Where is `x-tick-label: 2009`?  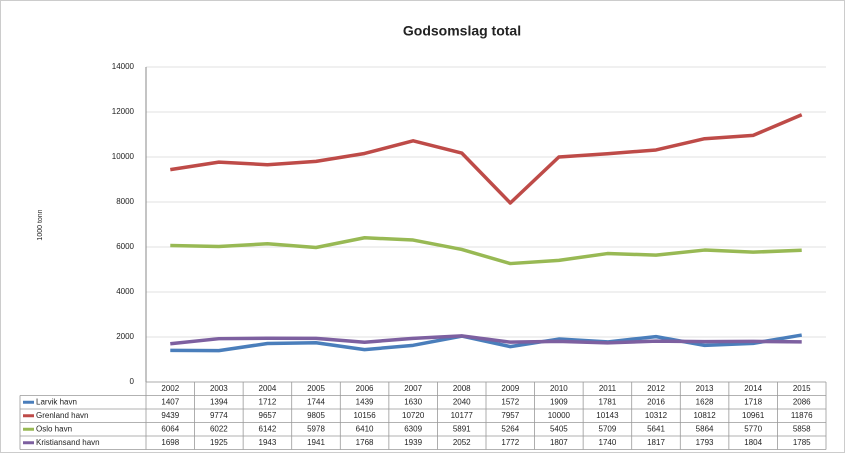 x-tick-label: 2009 is located at coordinates (510, 388).